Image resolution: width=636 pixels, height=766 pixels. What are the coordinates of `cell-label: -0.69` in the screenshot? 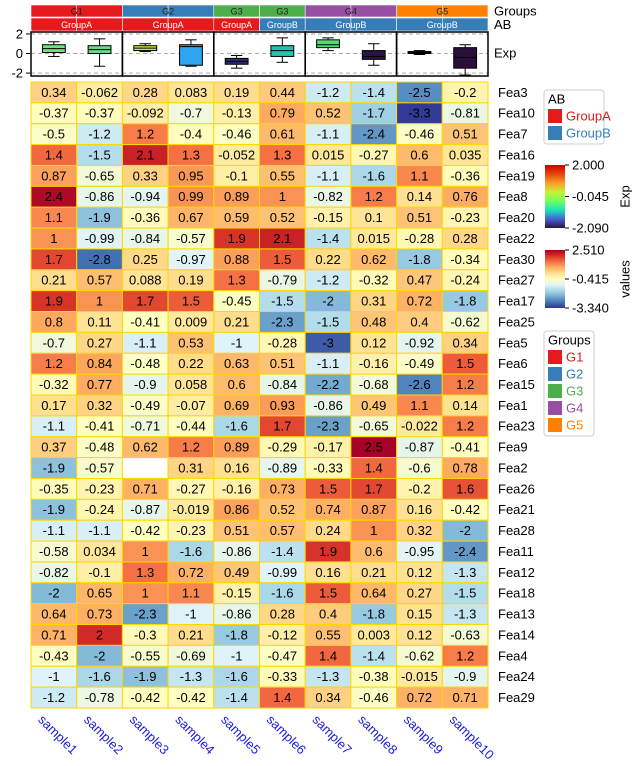 It's located at (191, 655).